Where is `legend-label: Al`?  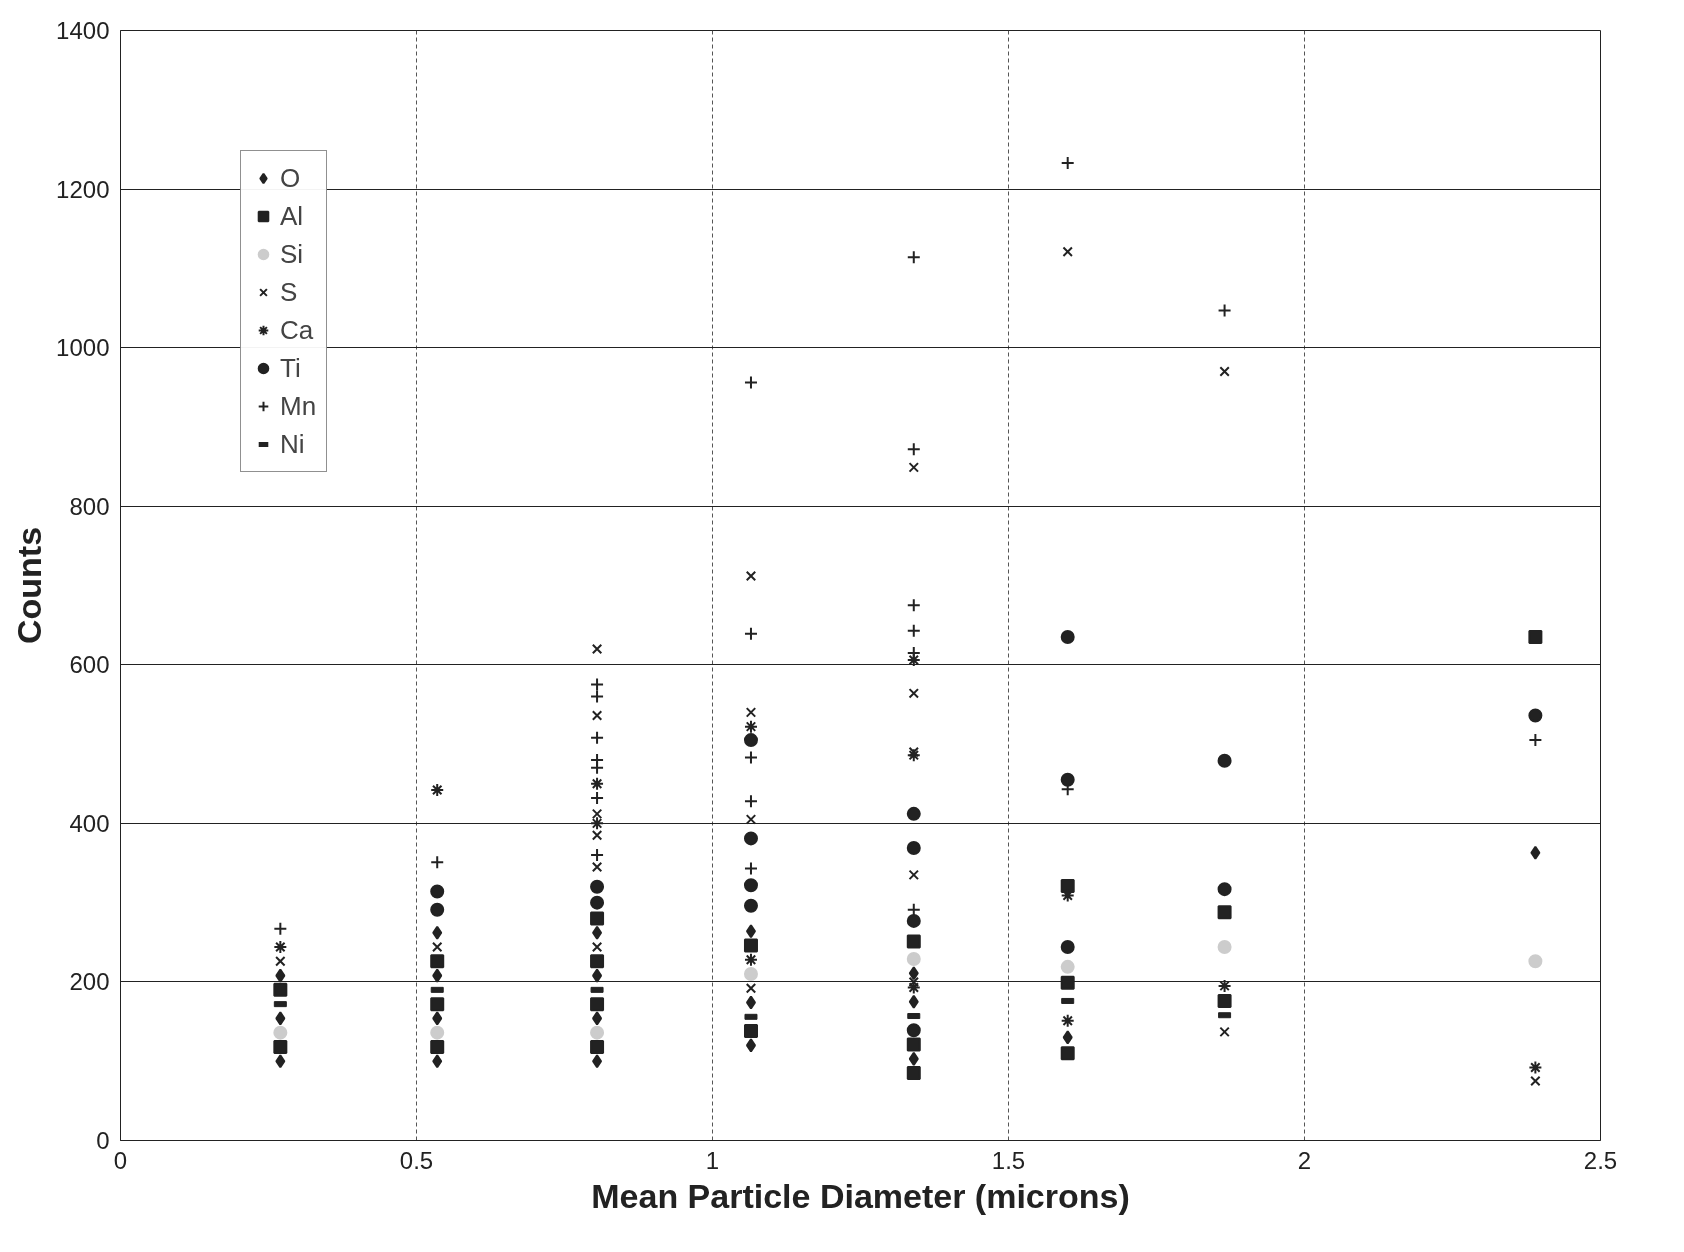 legend-label: Al is located at coordinates (292, 216).